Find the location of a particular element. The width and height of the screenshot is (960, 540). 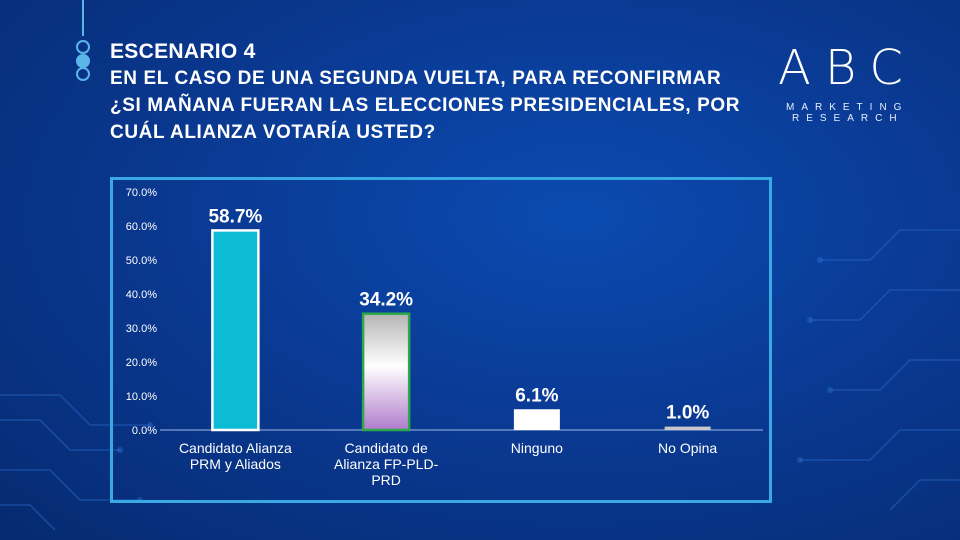

y-tick-label: 50.0% is located at coordinates (141, 261).